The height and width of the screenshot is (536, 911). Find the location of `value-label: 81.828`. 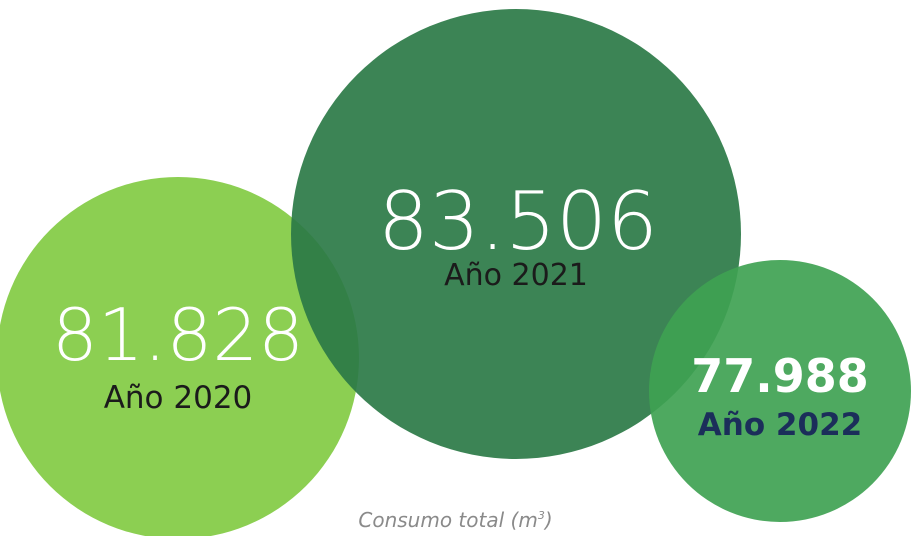

value-label: 81.828 is located at coordinates (178, 335).